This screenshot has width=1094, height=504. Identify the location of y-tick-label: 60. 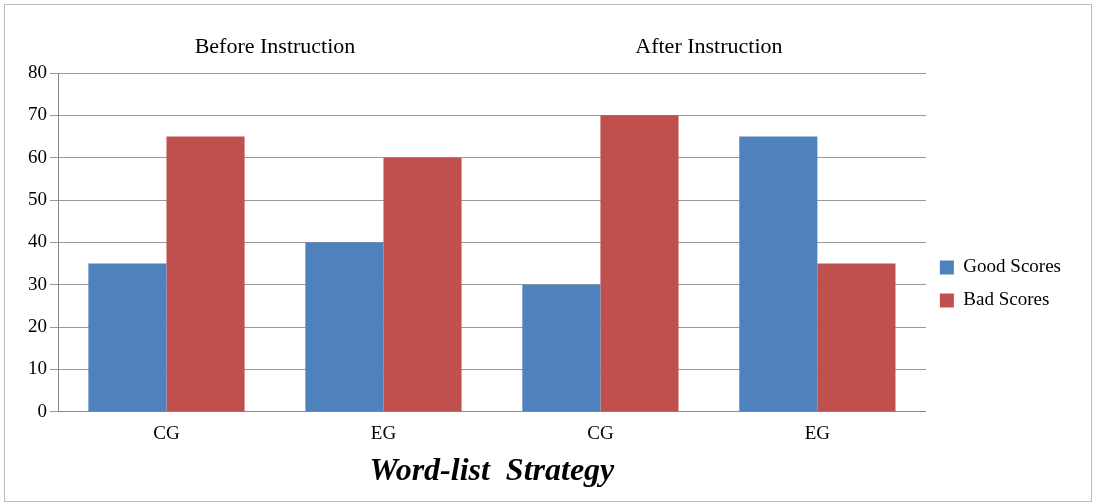
(37, 156).